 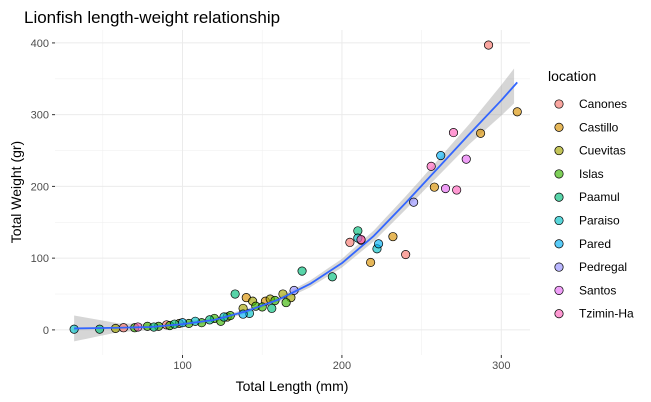 What do you see at coordinates (599, 197) in the screenshot?
I see `legend-label: Paamul` at bounding box center [599, 197].